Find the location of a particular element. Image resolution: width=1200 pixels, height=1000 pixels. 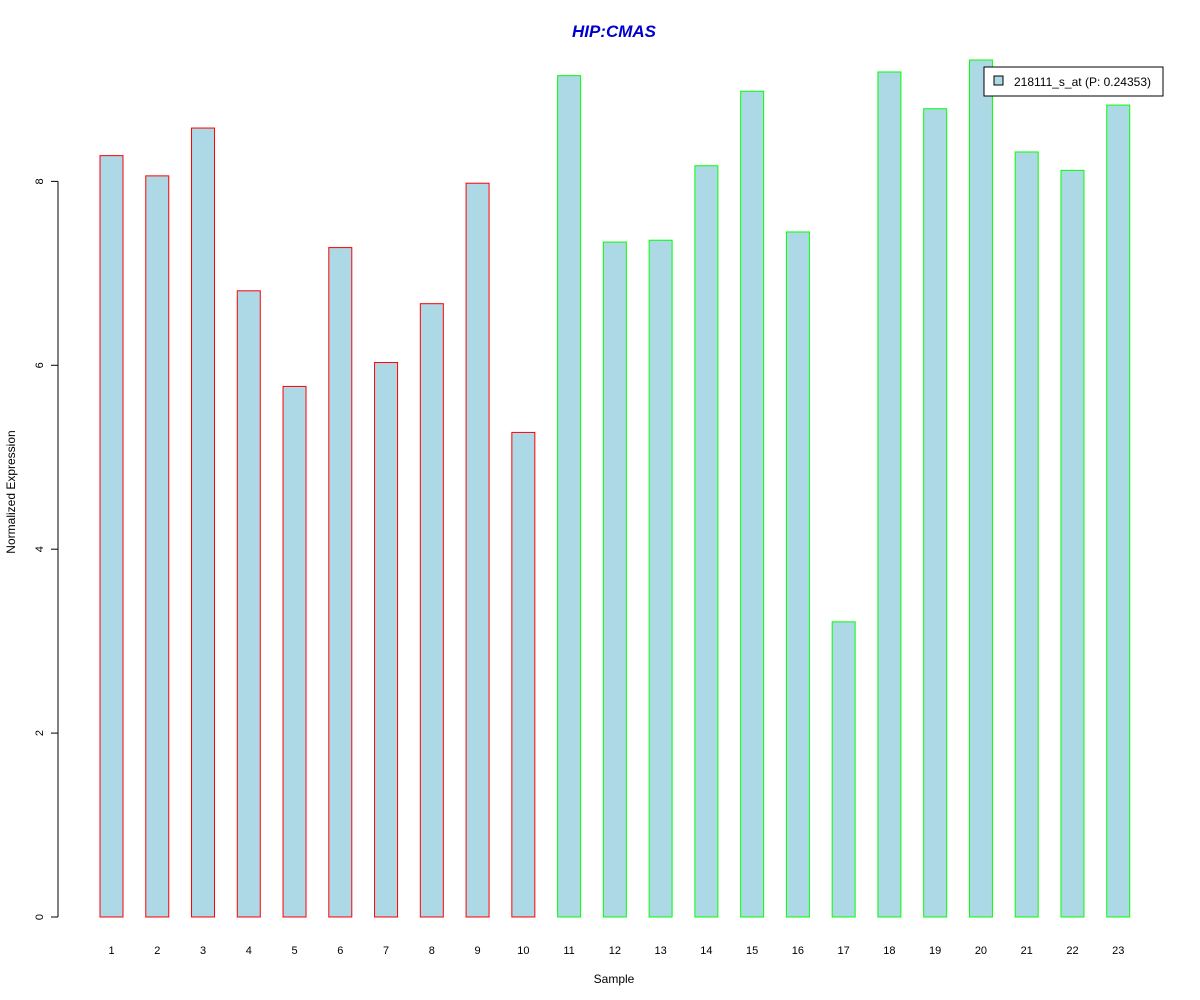

x-tick-label: 15 is located at coordinates (752, 951).